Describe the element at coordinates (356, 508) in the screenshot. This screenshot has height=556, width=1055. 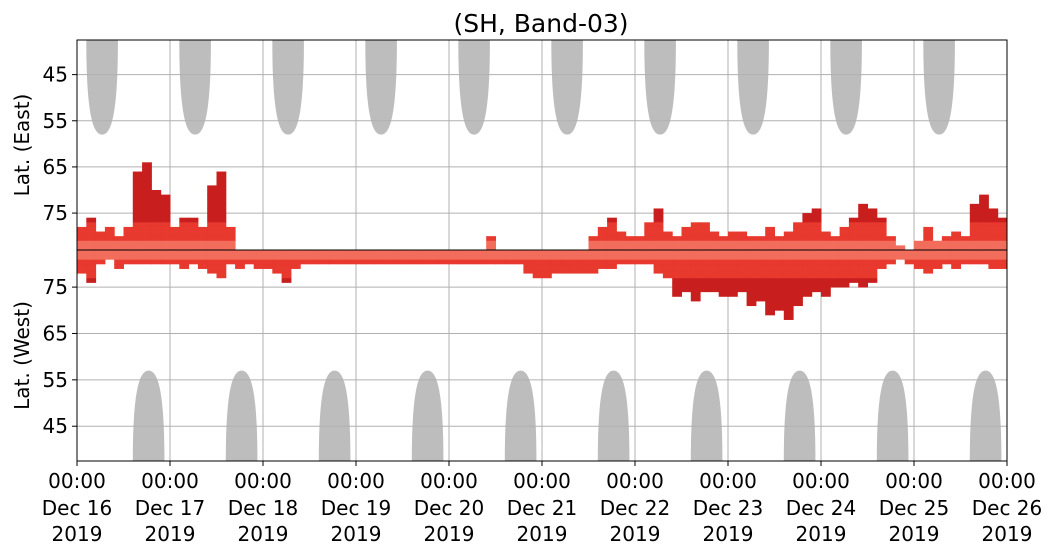
I see `x-tick-label-date: Dec 19` at that location.